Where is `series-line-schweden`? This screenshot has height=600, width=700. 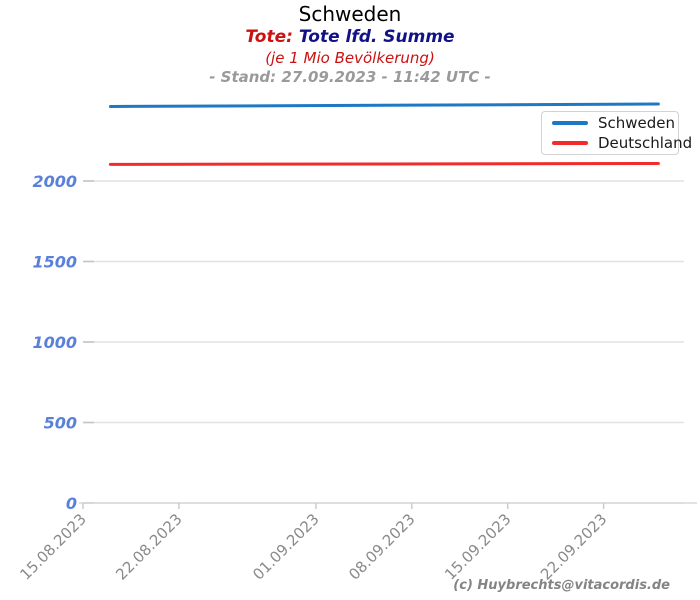 series-line-schweden is located at coordinates (384, 105).